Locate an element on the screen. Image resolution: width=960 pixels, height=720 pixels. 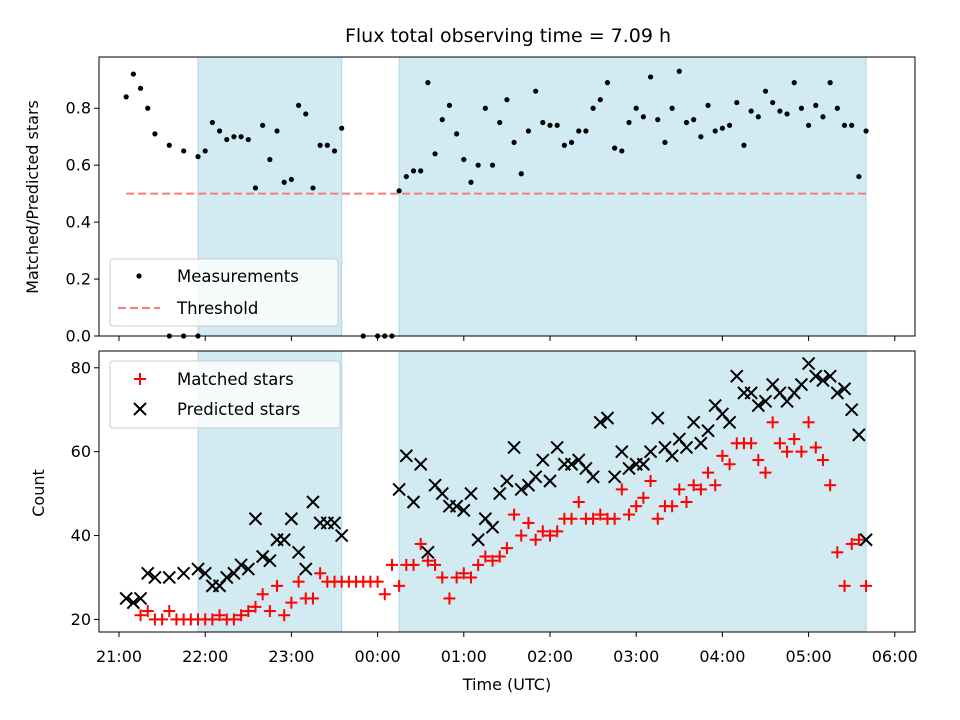
x-tick-label: 04:00 is located at coordinates (722, 656).